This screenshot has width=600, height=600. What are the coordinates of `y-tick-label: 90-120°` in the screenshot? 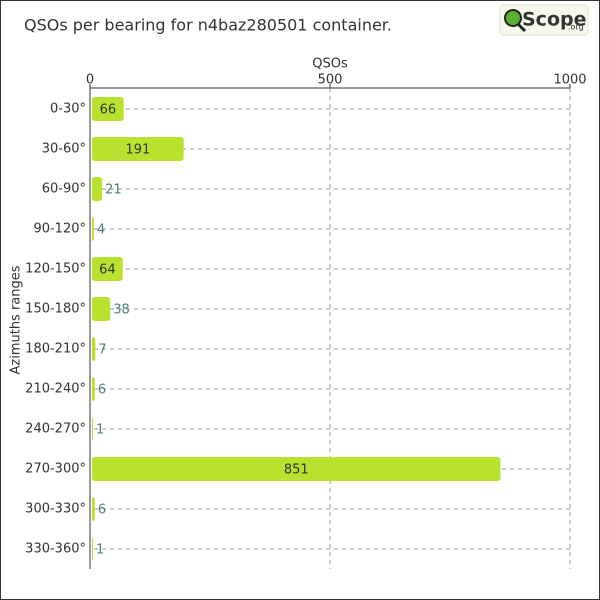 It's located at (59, 229).